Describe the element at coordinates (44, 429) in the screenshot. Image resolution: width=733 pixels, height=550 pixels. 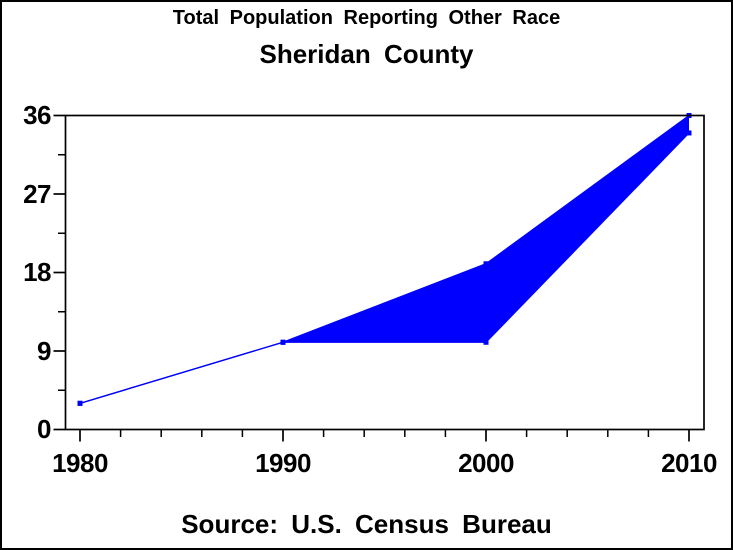
I see `y-tick-label: 0` at that location.